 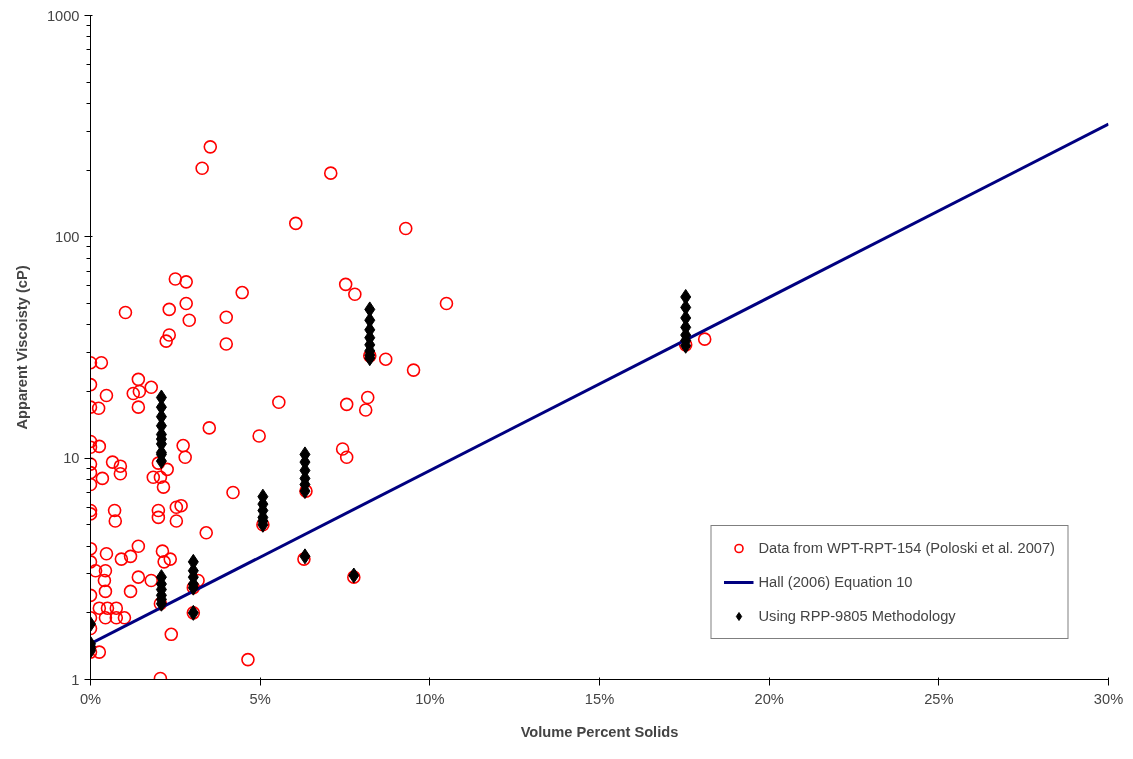 I want to click on x-tick-label: 20%, so click(x=769, y=698).